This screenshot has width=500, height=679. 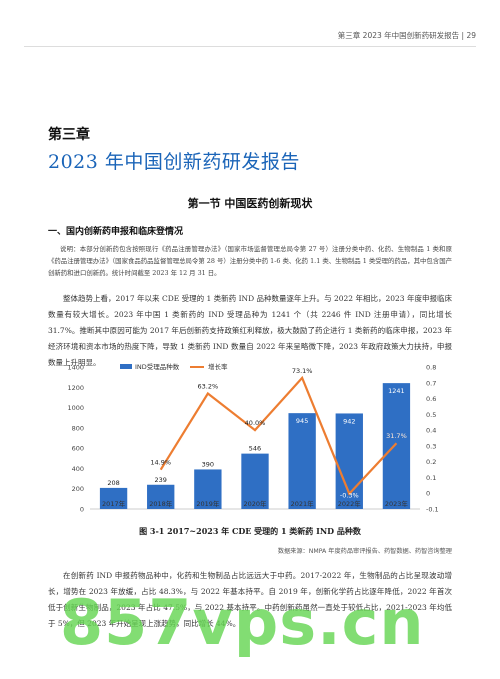 What do you see at coordinates (82, 510) in the screenshot?
I see `y-left-tick-label: 0` at bounding box center [82, 510].